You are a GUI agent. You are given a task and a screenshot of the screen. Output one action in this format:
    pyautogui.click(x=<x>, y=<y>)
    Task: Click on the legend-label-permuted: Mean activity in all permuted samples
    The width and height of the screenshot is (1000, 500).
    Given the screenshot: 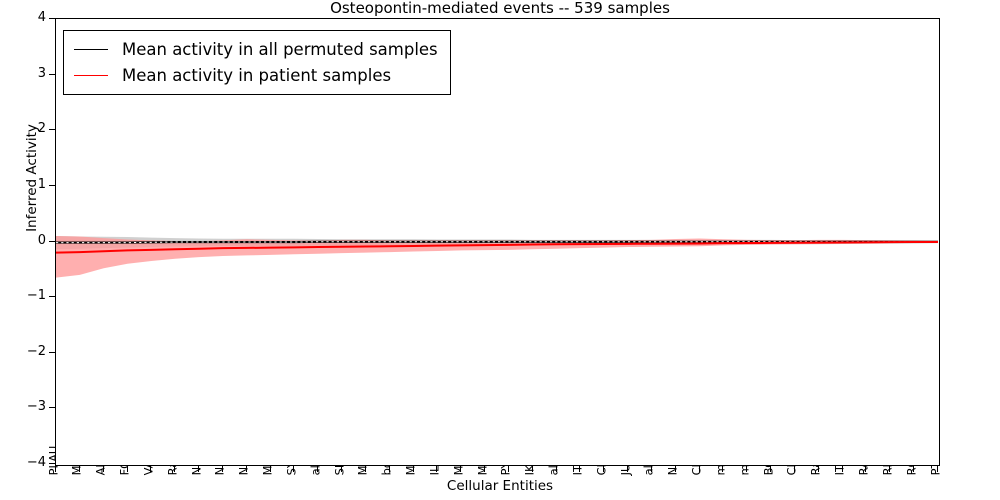 What is the action you would take?
    pyautogui.click(x=280, y=49)
    